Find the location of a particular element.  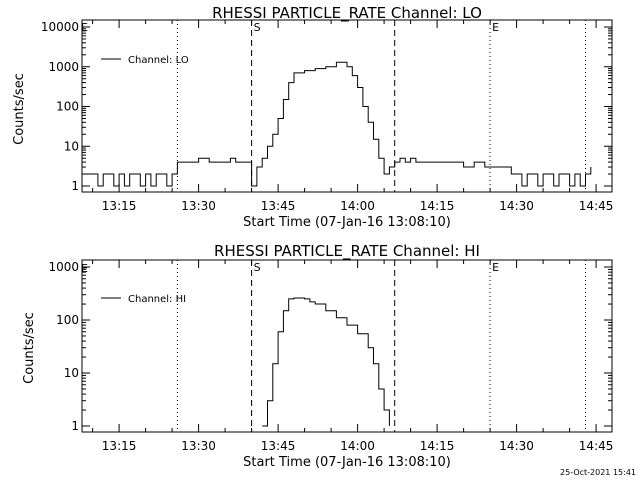

chart-hi-legend: Channel: HI is located at coordinates (143, 299).